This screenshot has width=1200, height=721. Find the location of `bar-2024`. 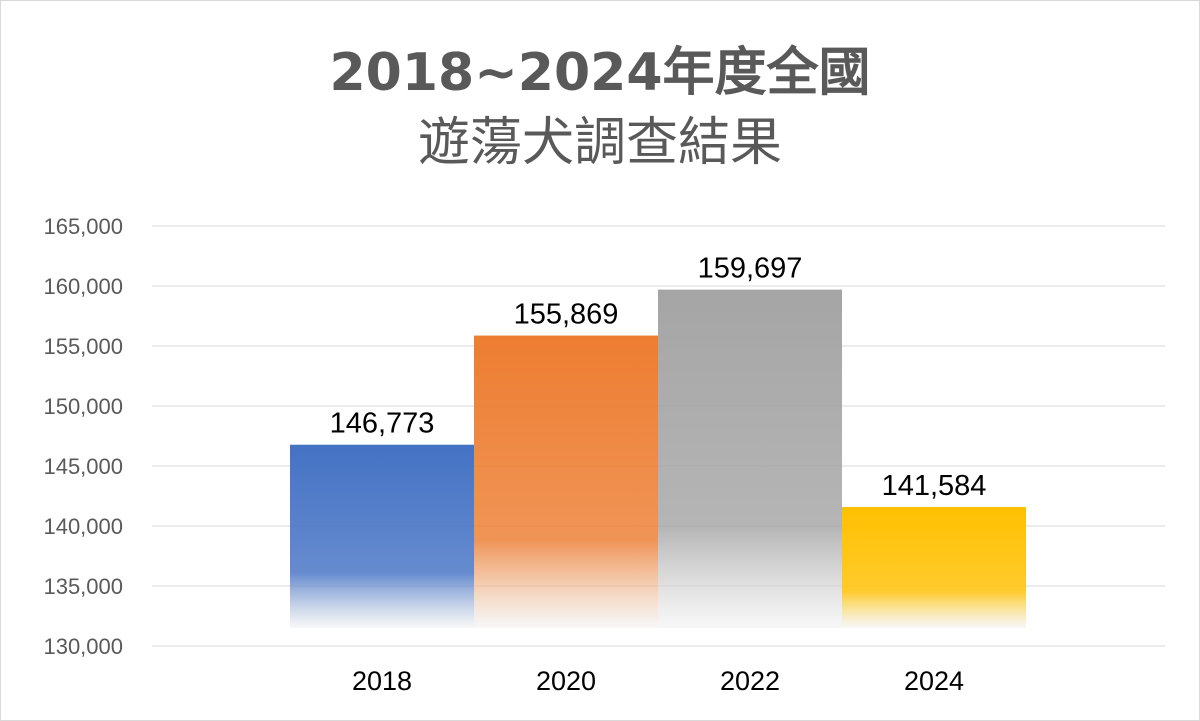

bar-2024 is located at coordinates (934, 567).